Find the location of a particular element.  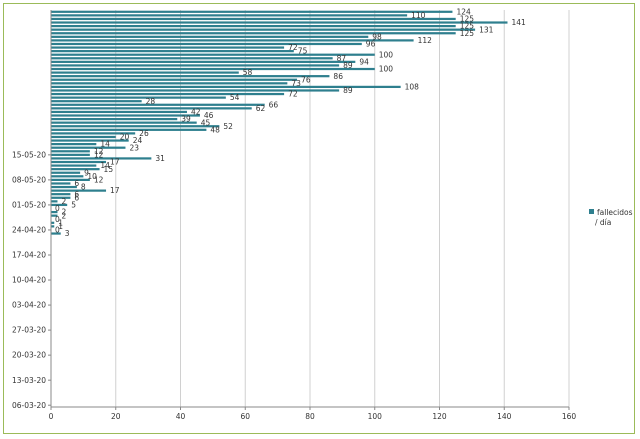

legend: fallecidos/ día is located at coordinates (611, 217).